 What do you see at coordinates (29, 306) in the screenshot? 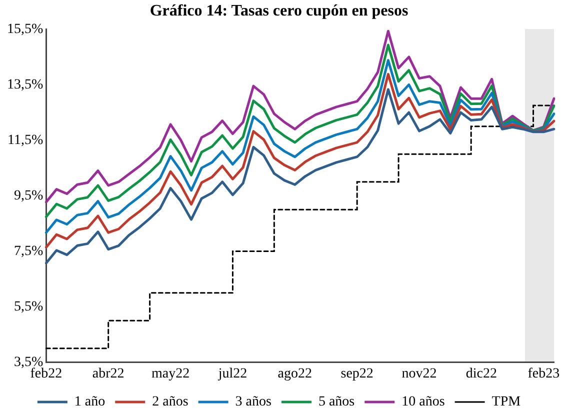
I see `y-tick-label: 5,5%` at bounding box center [29, 306].